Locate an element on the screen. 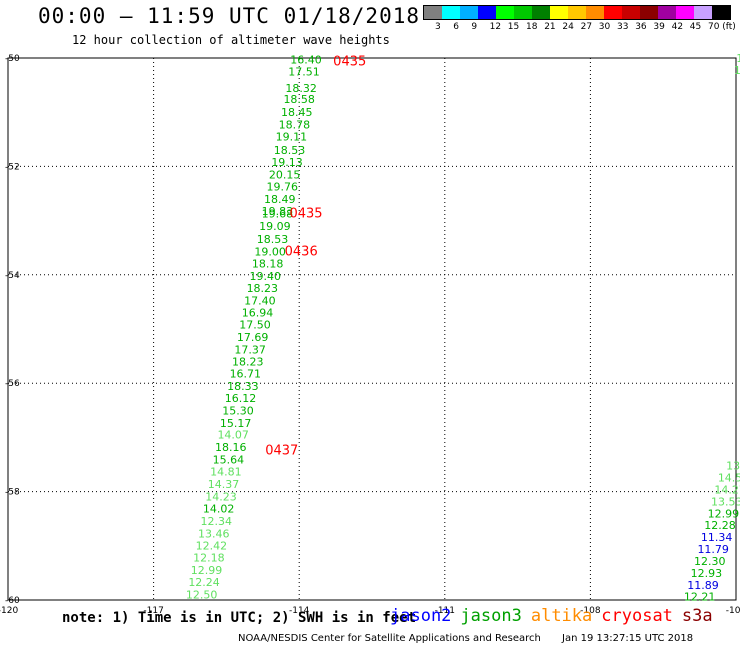  color-scale-label: 70 is located at coordinates (714, 27).